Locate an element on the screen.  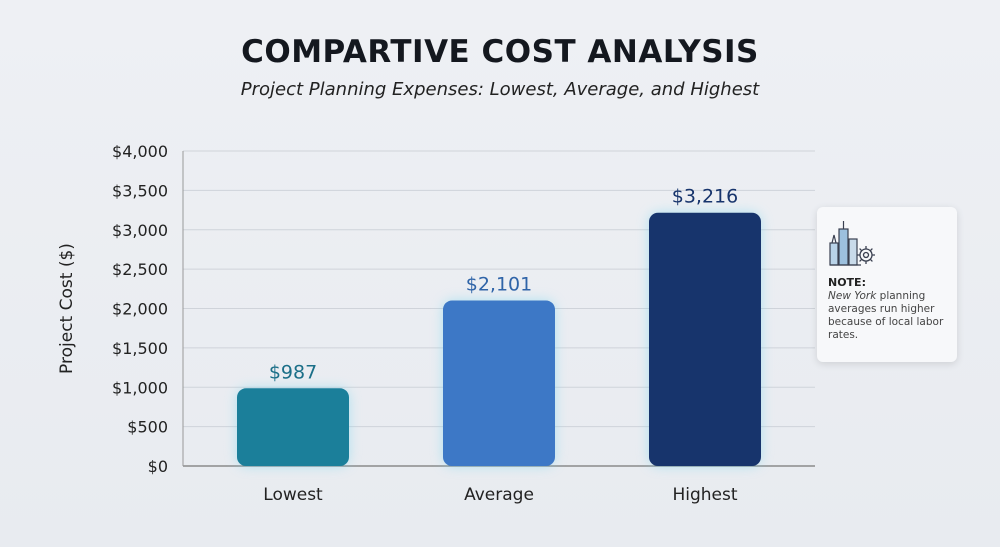
y-tick-label: $3,500 is located at coordinates (140, 190).